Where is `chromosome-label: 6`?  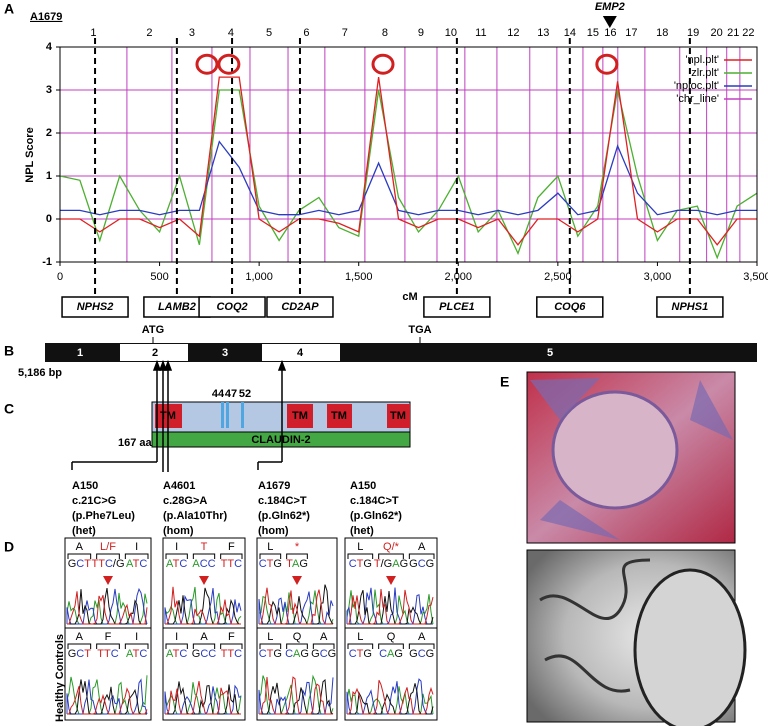
chromosome-label: 6 is located at coordinates (306, 33).